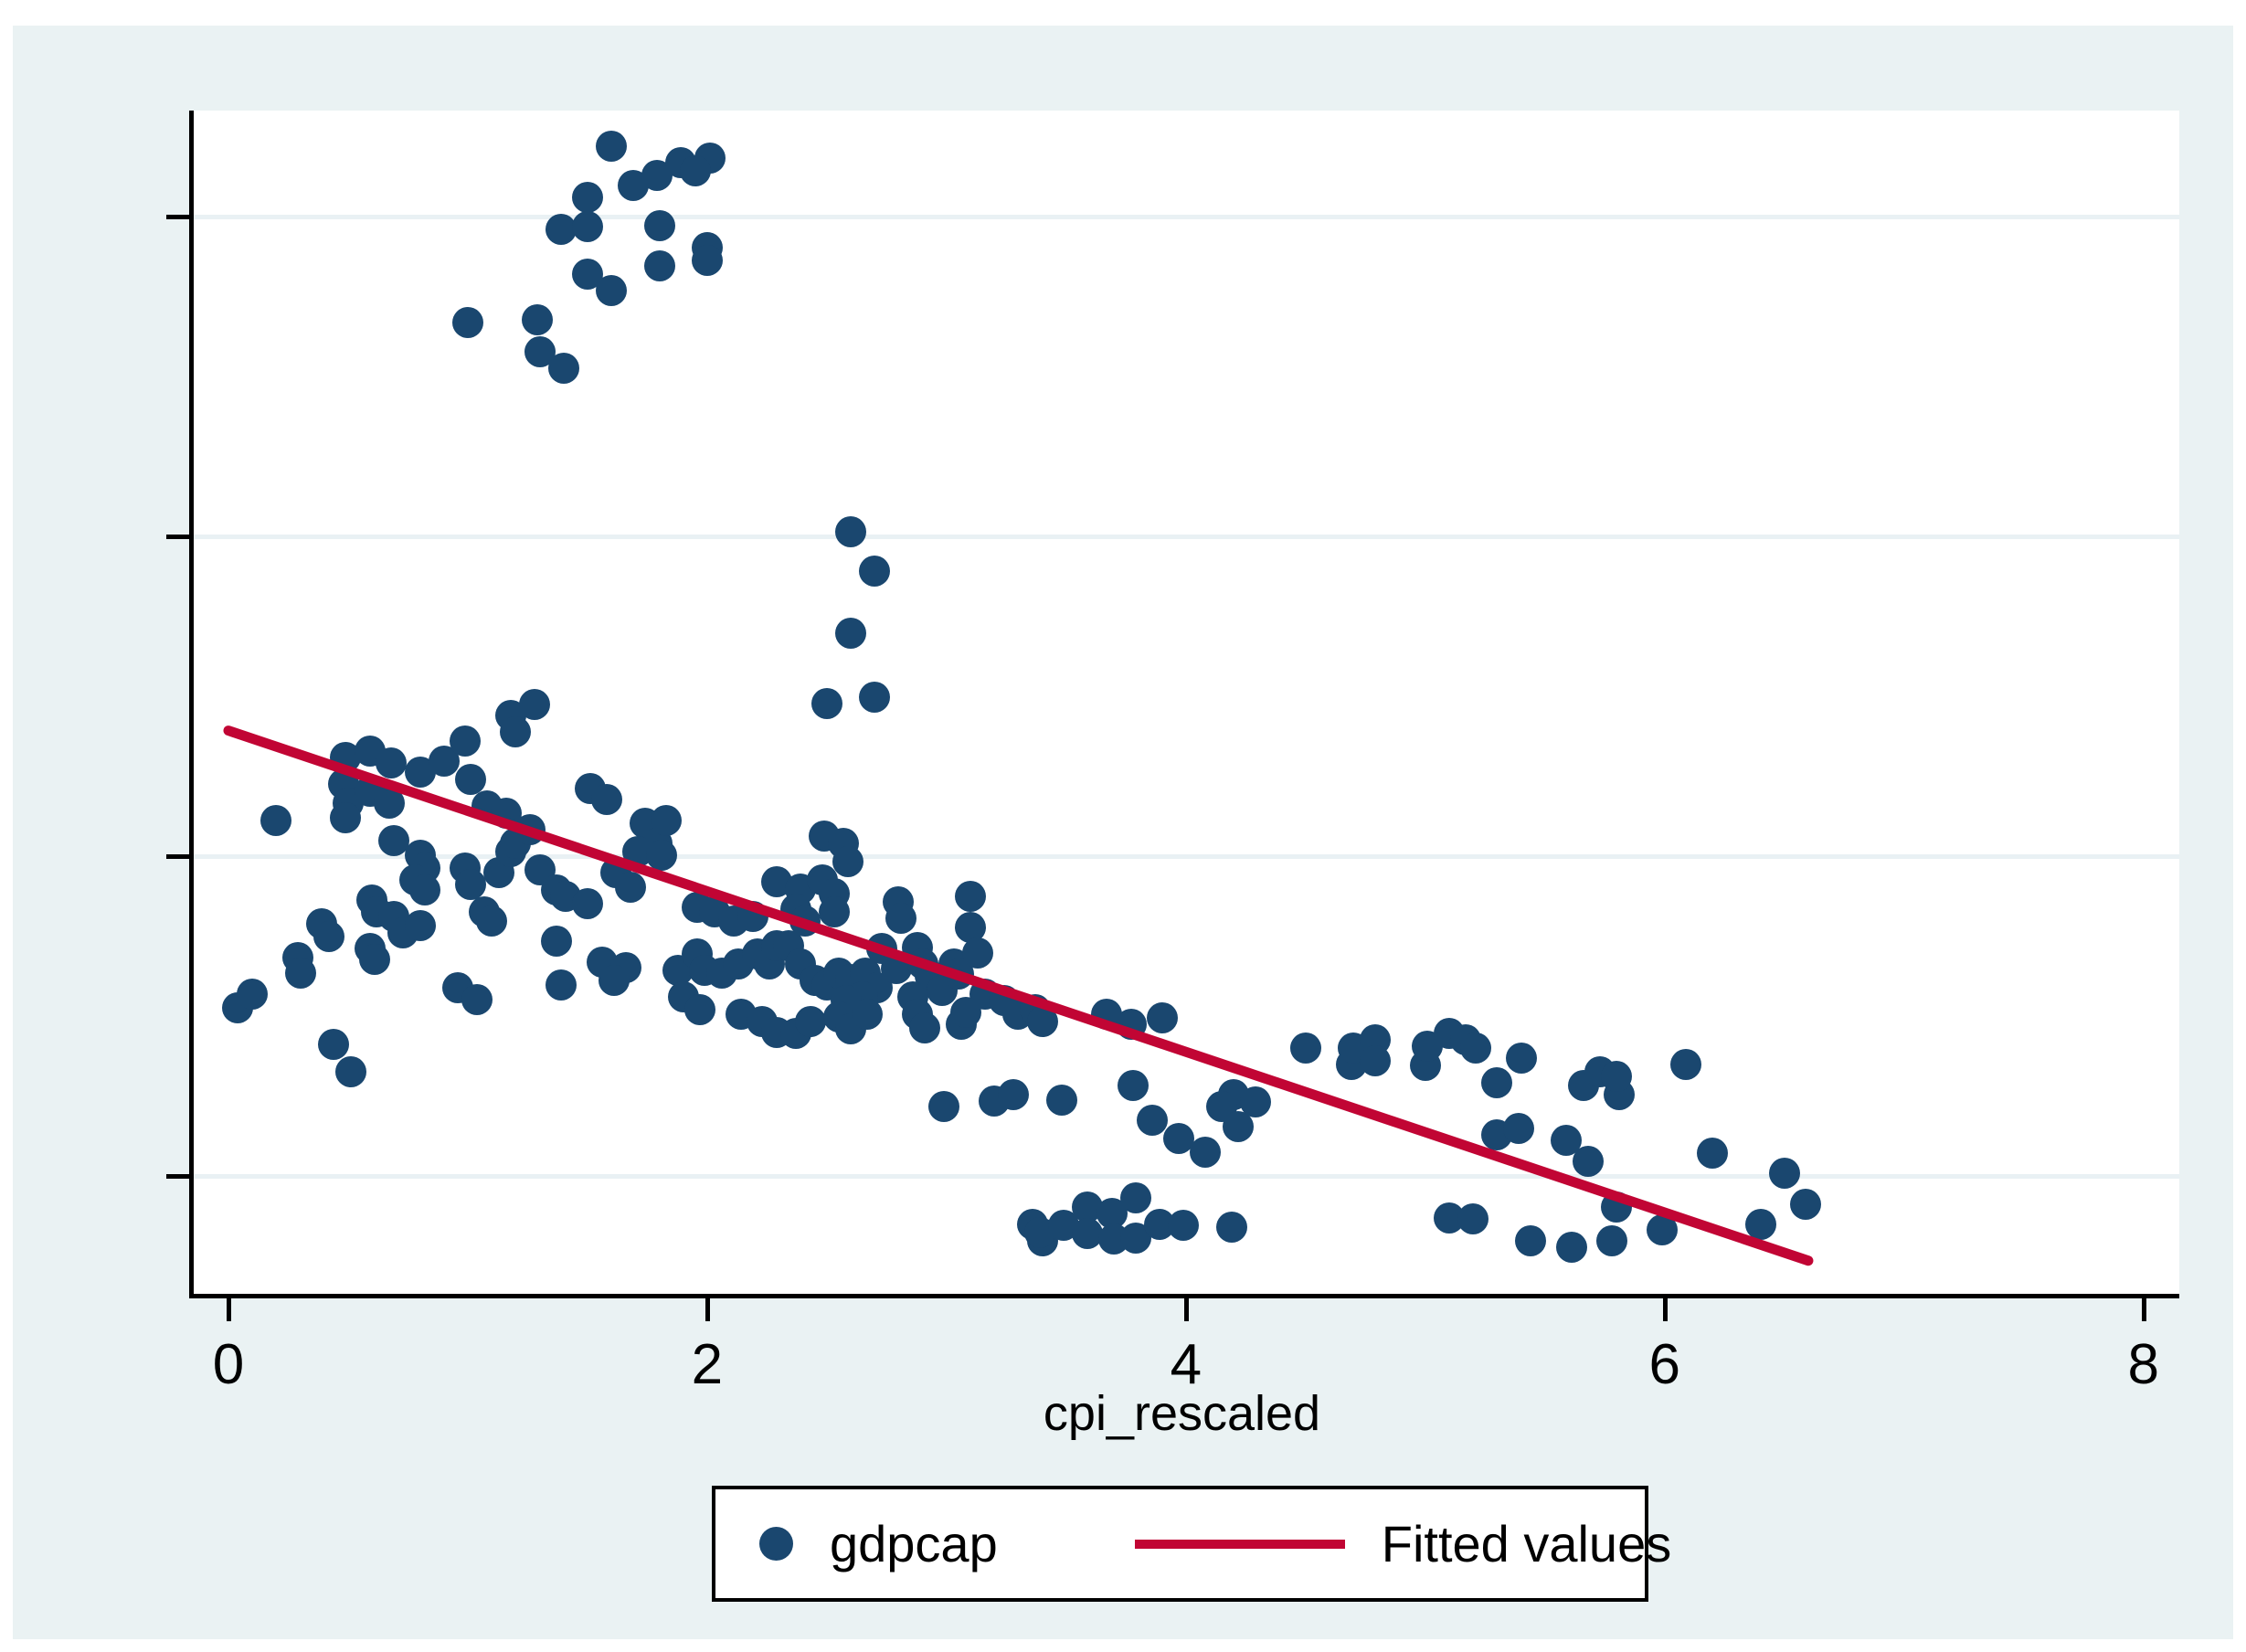  What do you see at coordinates (776, 1544) in the screenshot?
I see `gdpcap-marker-icon` at bounding box center [776, 1544].